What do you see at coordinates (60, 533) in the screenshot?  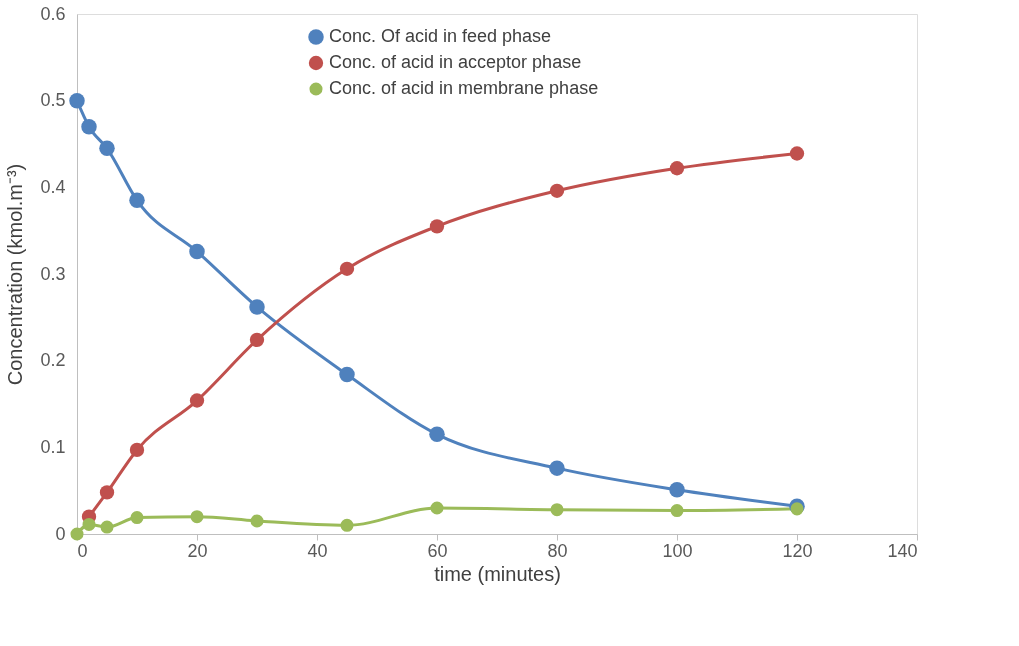 I see `y-tick-label: 0` at bounding box center [60, 533].